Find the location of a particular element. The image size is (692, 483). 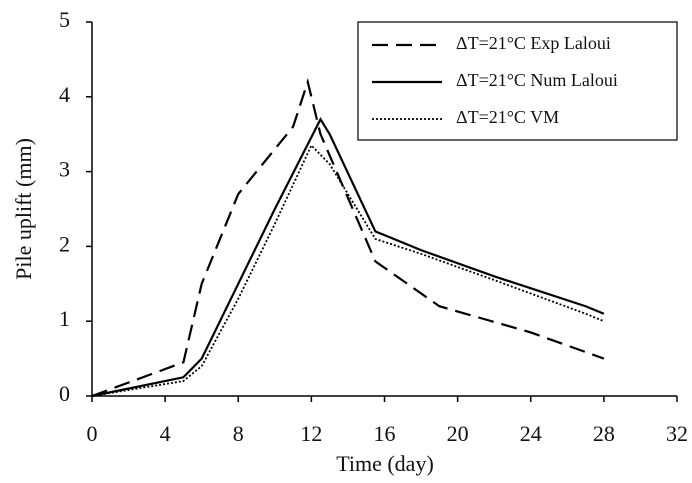

y-tick-label: 5 is located at coordinates (64, 19).